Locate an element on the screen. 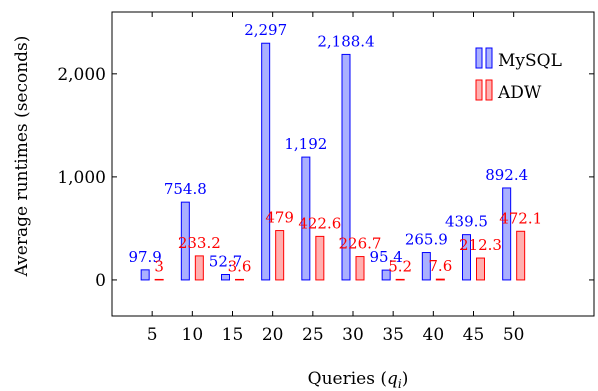 This screenshot has width=598, height=391. y-tick-label: 1,000 is located at coordinates (81, 178).